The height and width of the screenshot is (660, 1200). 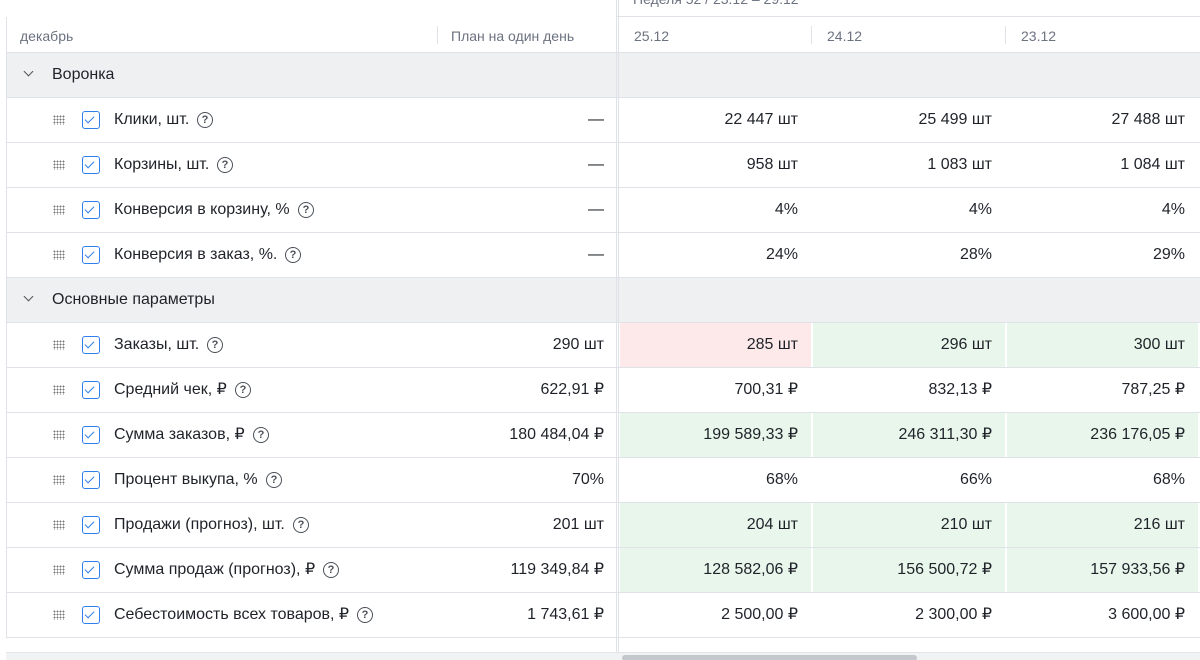 What do you see at coordinates (603, 300) in the screenshot?
I see `section-row: Основные параметры` at bounding box center [603, 300].